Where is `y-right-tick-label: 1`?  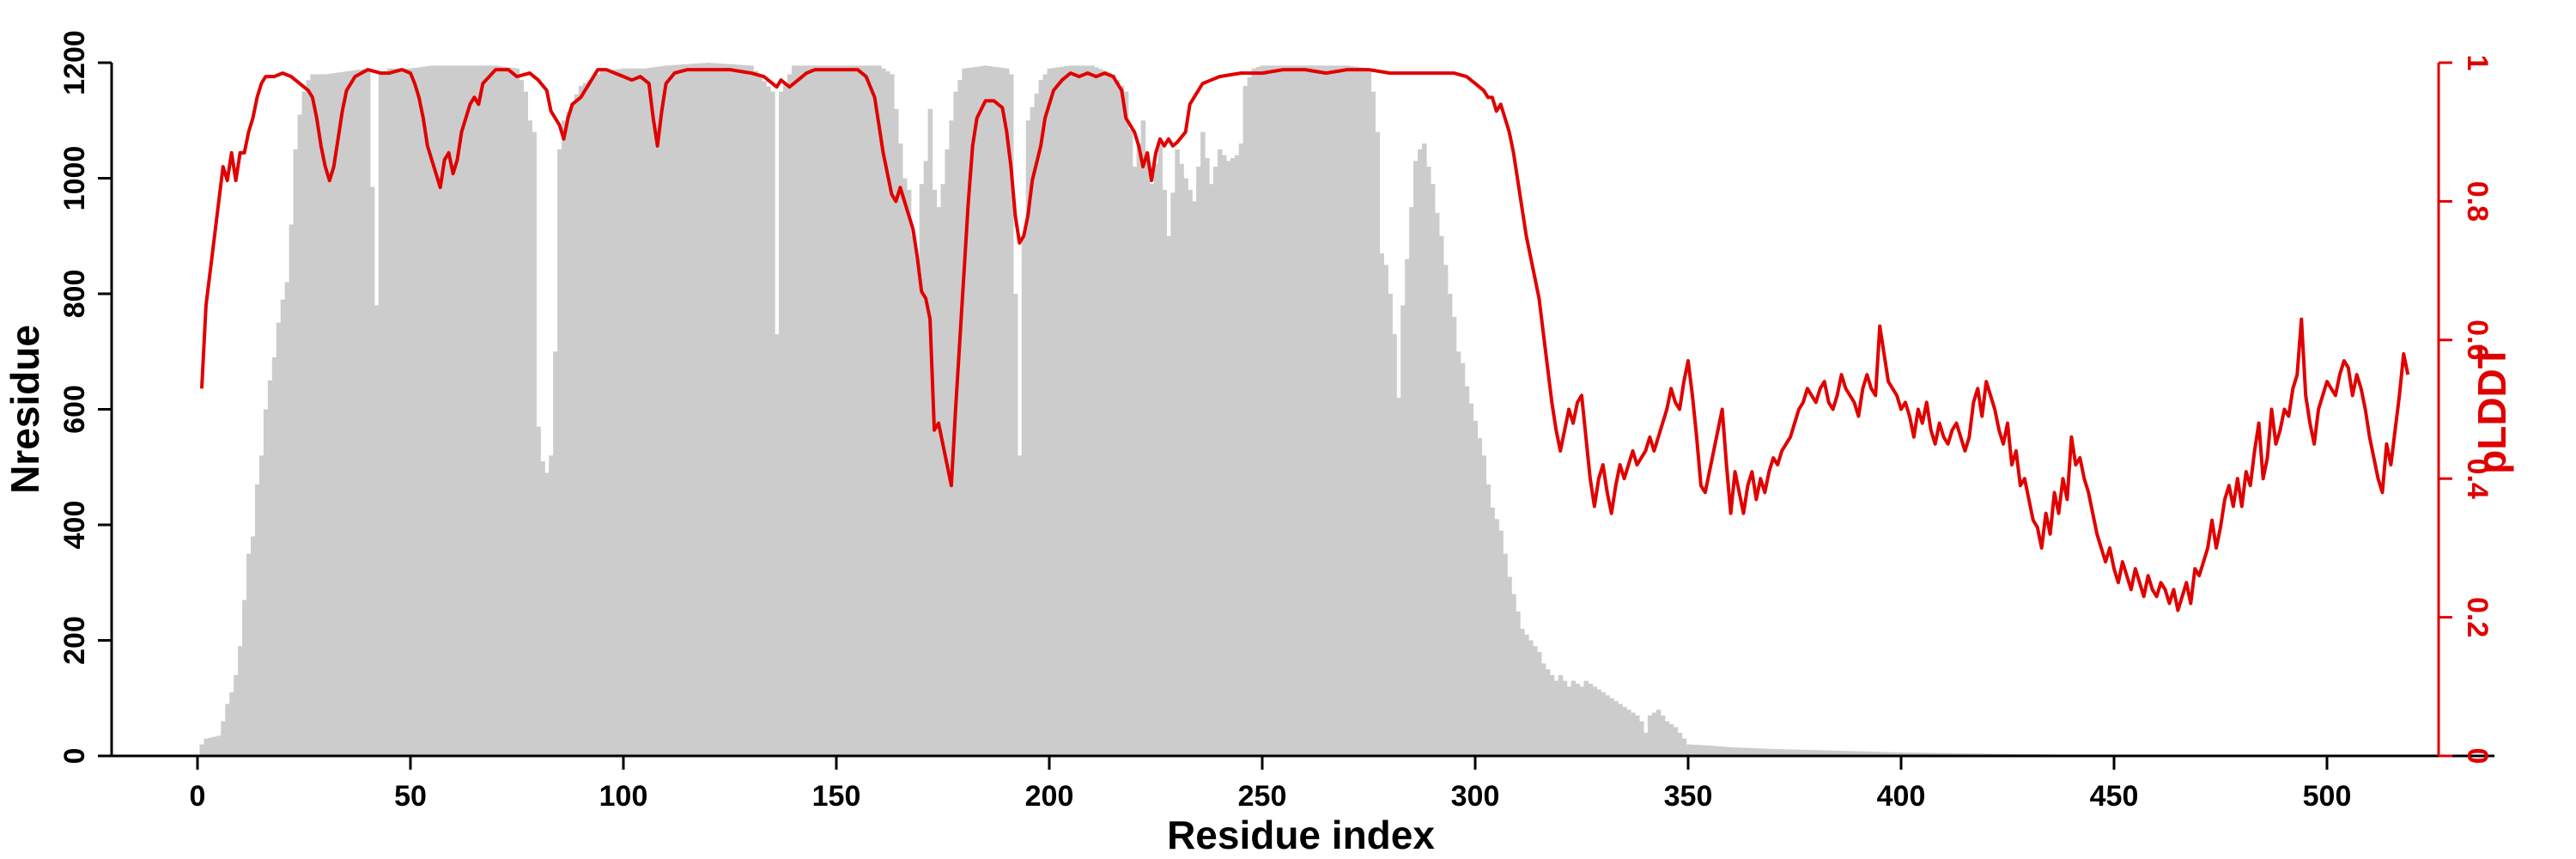 y-right-tick-label: 1 is located at coordinates (2478, 63).